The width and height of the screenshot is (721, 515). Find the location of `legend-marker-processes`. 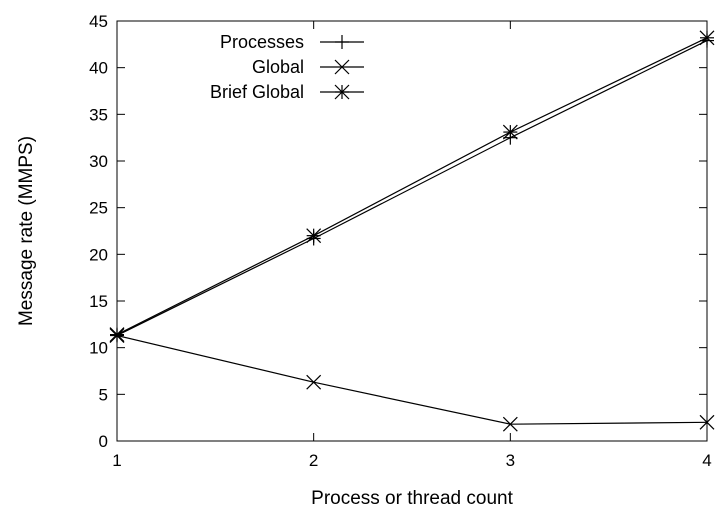

legend-marker-processes is located at coordinates (342, 42).